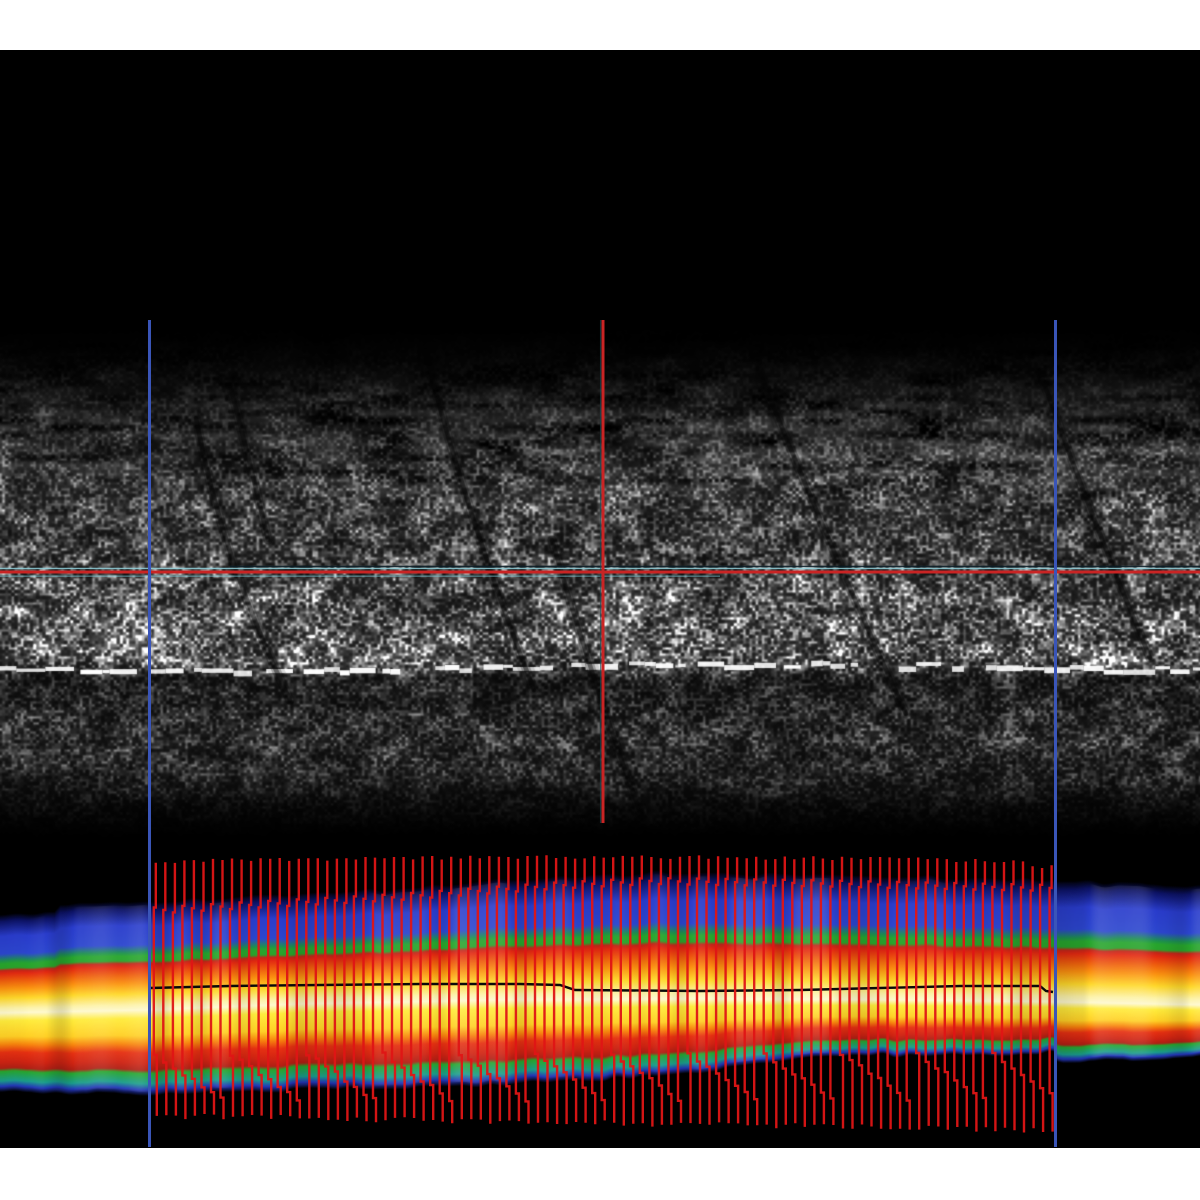 The height and width of the screenshot is (1200, 1200). I want to click on top-margin, so click(600, 25).